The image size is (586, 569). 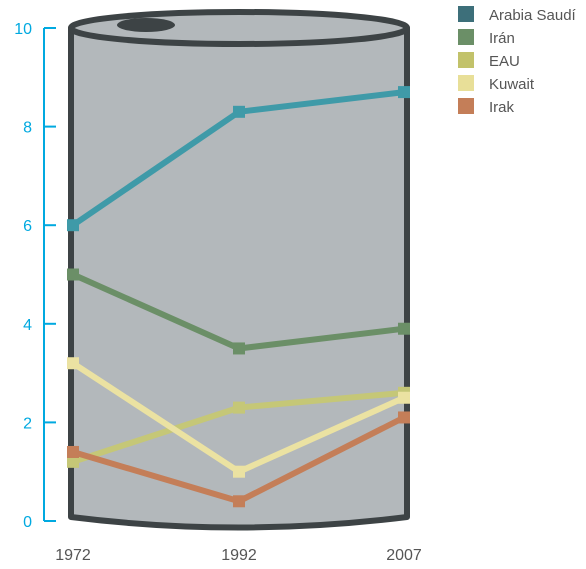 I want to click on y-tick-label: 10, so click(x=23, y=29).